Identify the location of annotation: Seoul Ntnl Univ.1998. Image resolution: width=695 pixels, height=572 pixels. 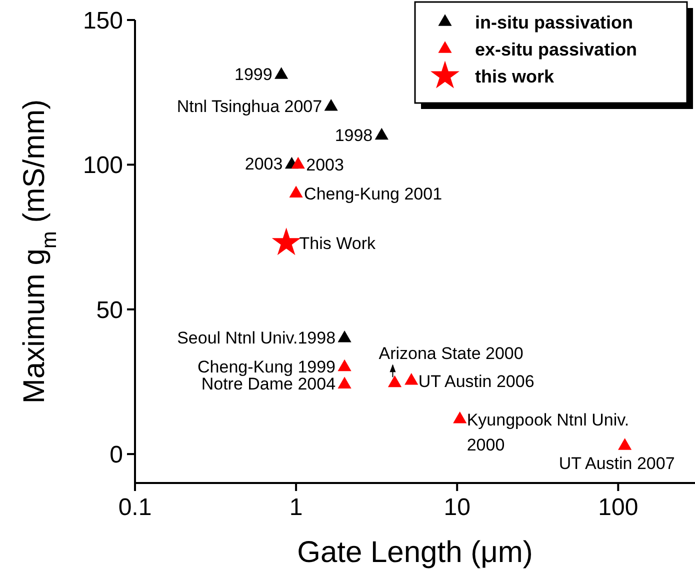
(256, 338).